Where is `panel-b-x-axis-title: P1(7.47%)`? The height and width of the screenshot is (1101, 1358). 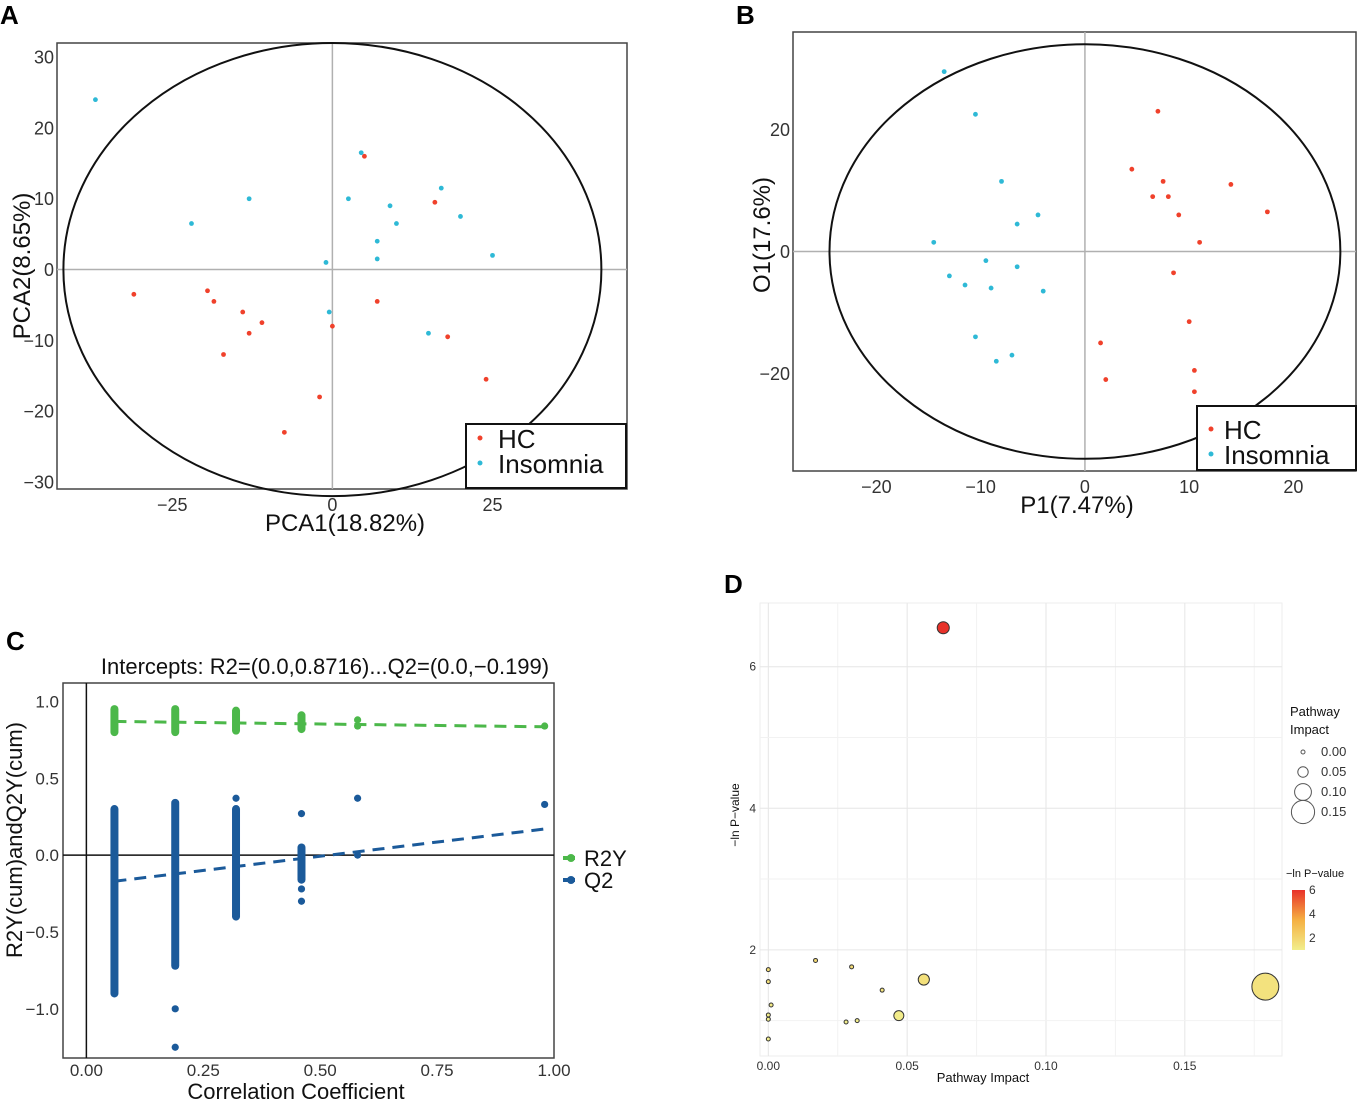
panel-b-x-axis-title: P1(7.47%) is located at coordinates (1076, 505).